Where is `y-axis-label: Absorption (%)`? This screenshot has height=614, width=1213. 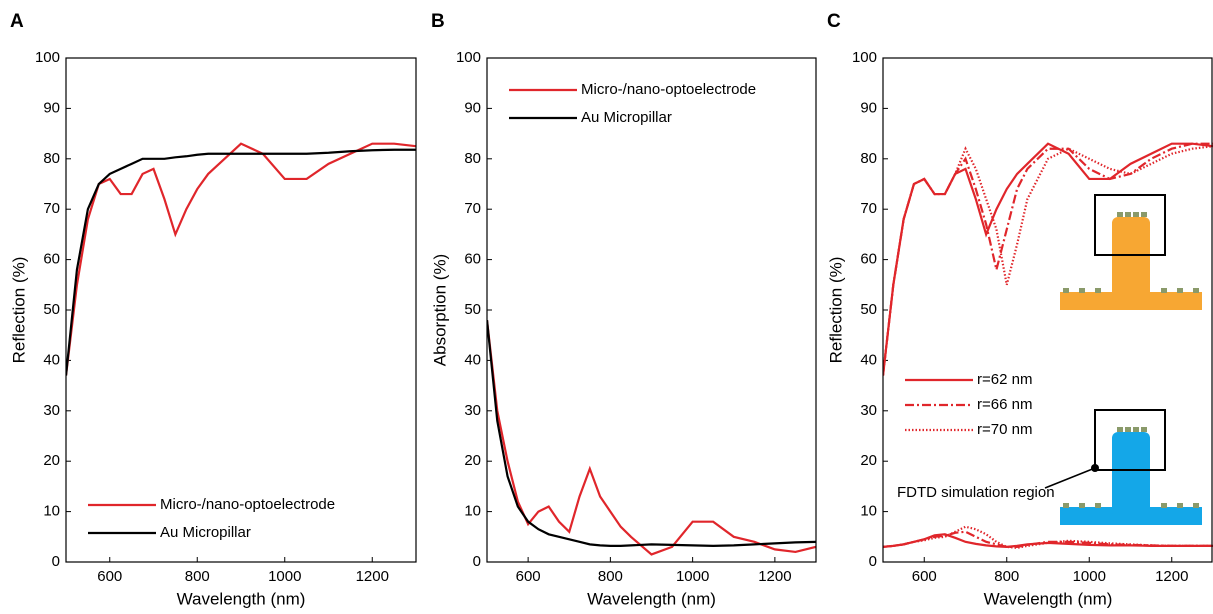 y-axis-label: Absorption (%) is located at coordinates (439, 310).